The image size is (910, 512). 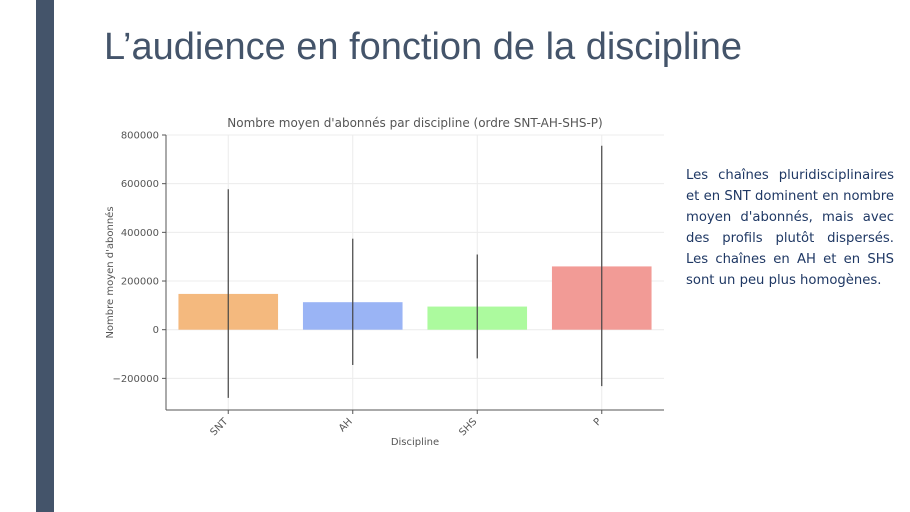 What do you see at coordinates (140, 233) in the screenshot?
I see `y-tick-label: 400000` at bounding box center [140, 233].